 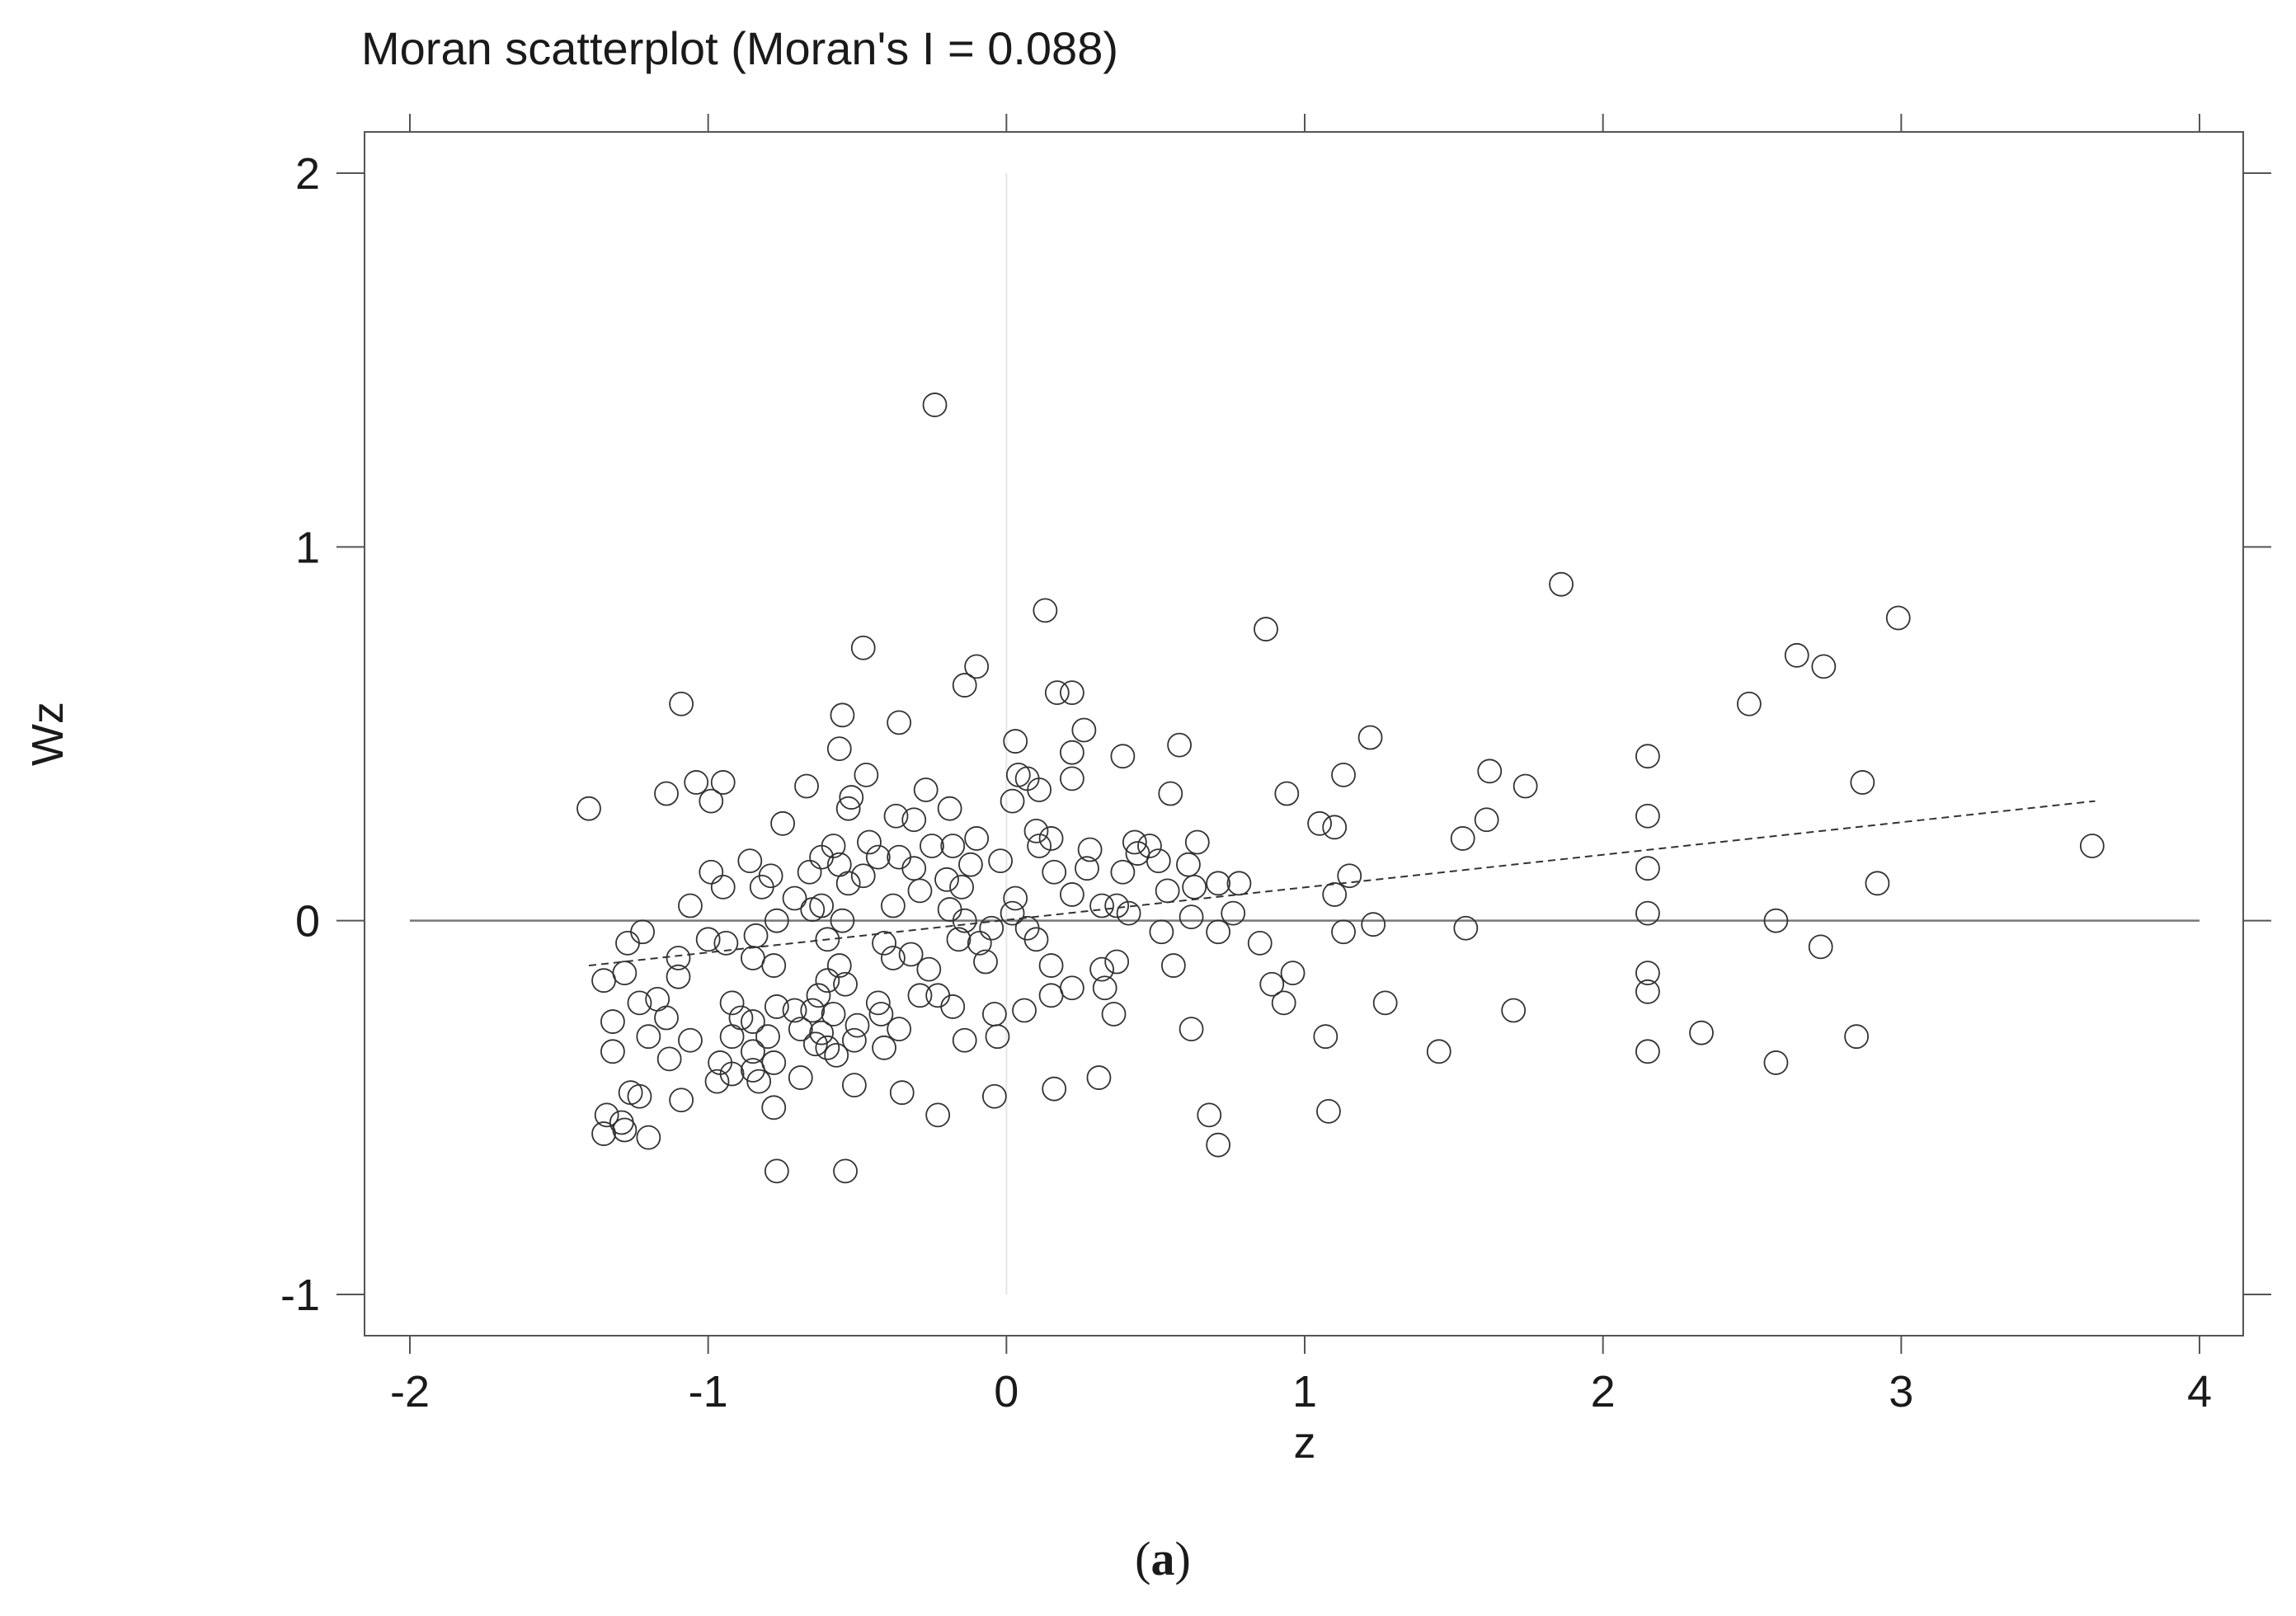 What do you see at coordinates (2199, 1391) in the screenshot?
I see `x-tick-label: 4` at bounding box center [2199, 1391].